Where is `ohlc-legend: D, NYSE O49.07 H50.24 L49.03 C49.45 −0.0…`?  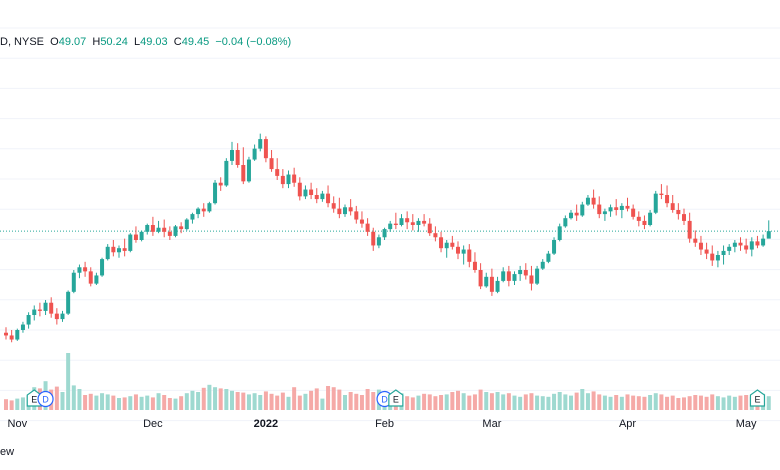 ohlc-legend: D, NYSE O49.07 H50.24 L49.03 C49.45 −0.0… is located at coordinates (145, 42).